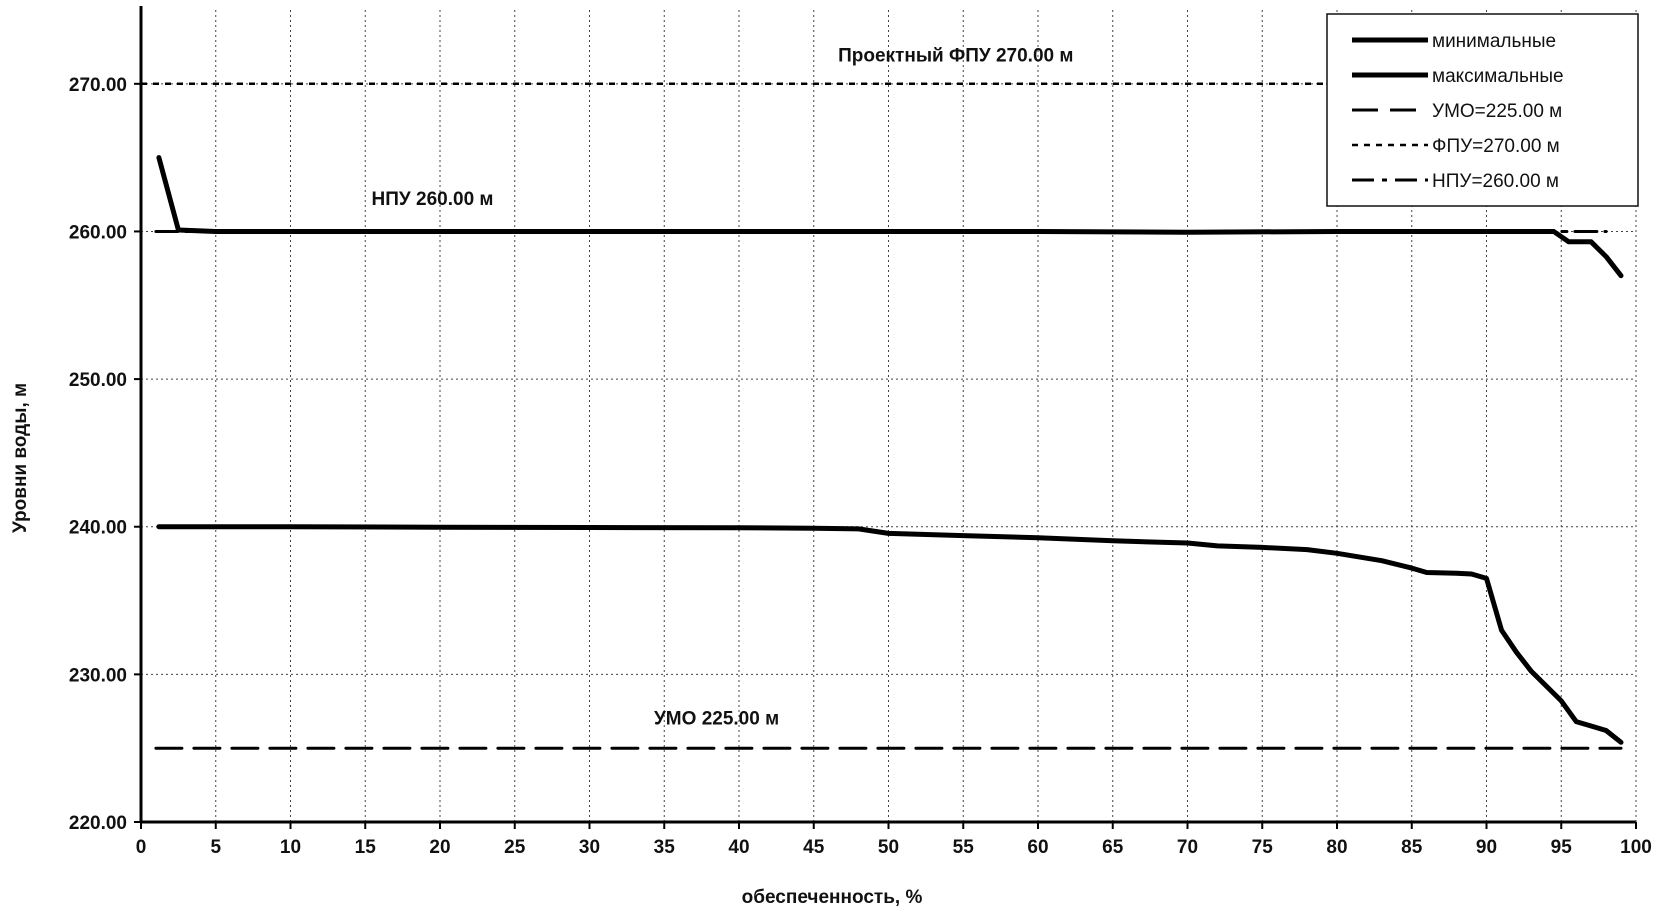 The image size is (1654, 913). Describe the element at coordinates (1113, 847) in the screenshot. I see `x-tick-label: 65` at that location.